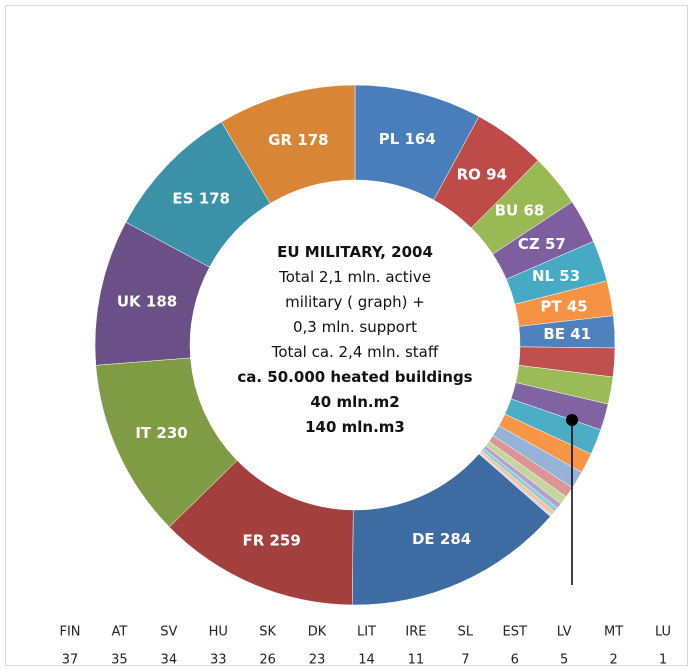 Image resolution: width=693 pixels, height=670 pixels. I want to click on segment-label-value: 259, so click(284, 540).